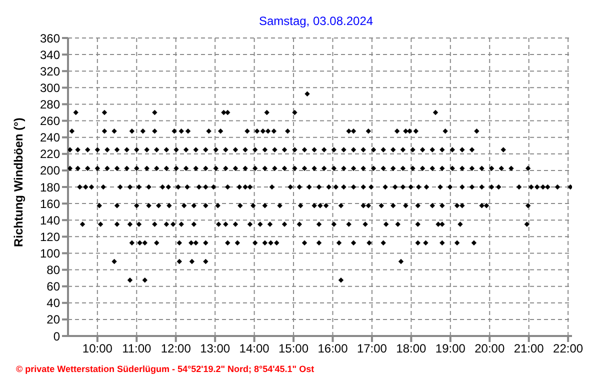  Describe the element at coordinates (50, 220) in the screenshot. I see `y-tick-label: 140` at that location.